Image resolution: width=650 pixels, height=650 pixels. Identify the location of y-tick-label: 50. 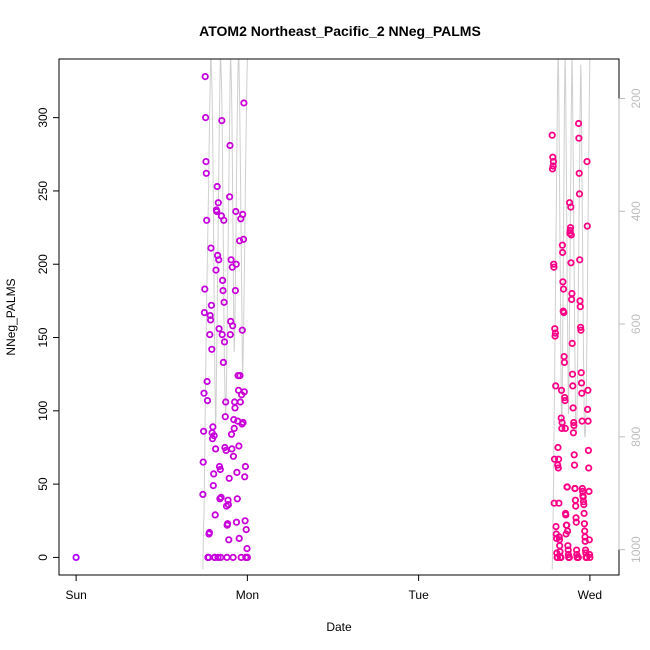
(43, 484).